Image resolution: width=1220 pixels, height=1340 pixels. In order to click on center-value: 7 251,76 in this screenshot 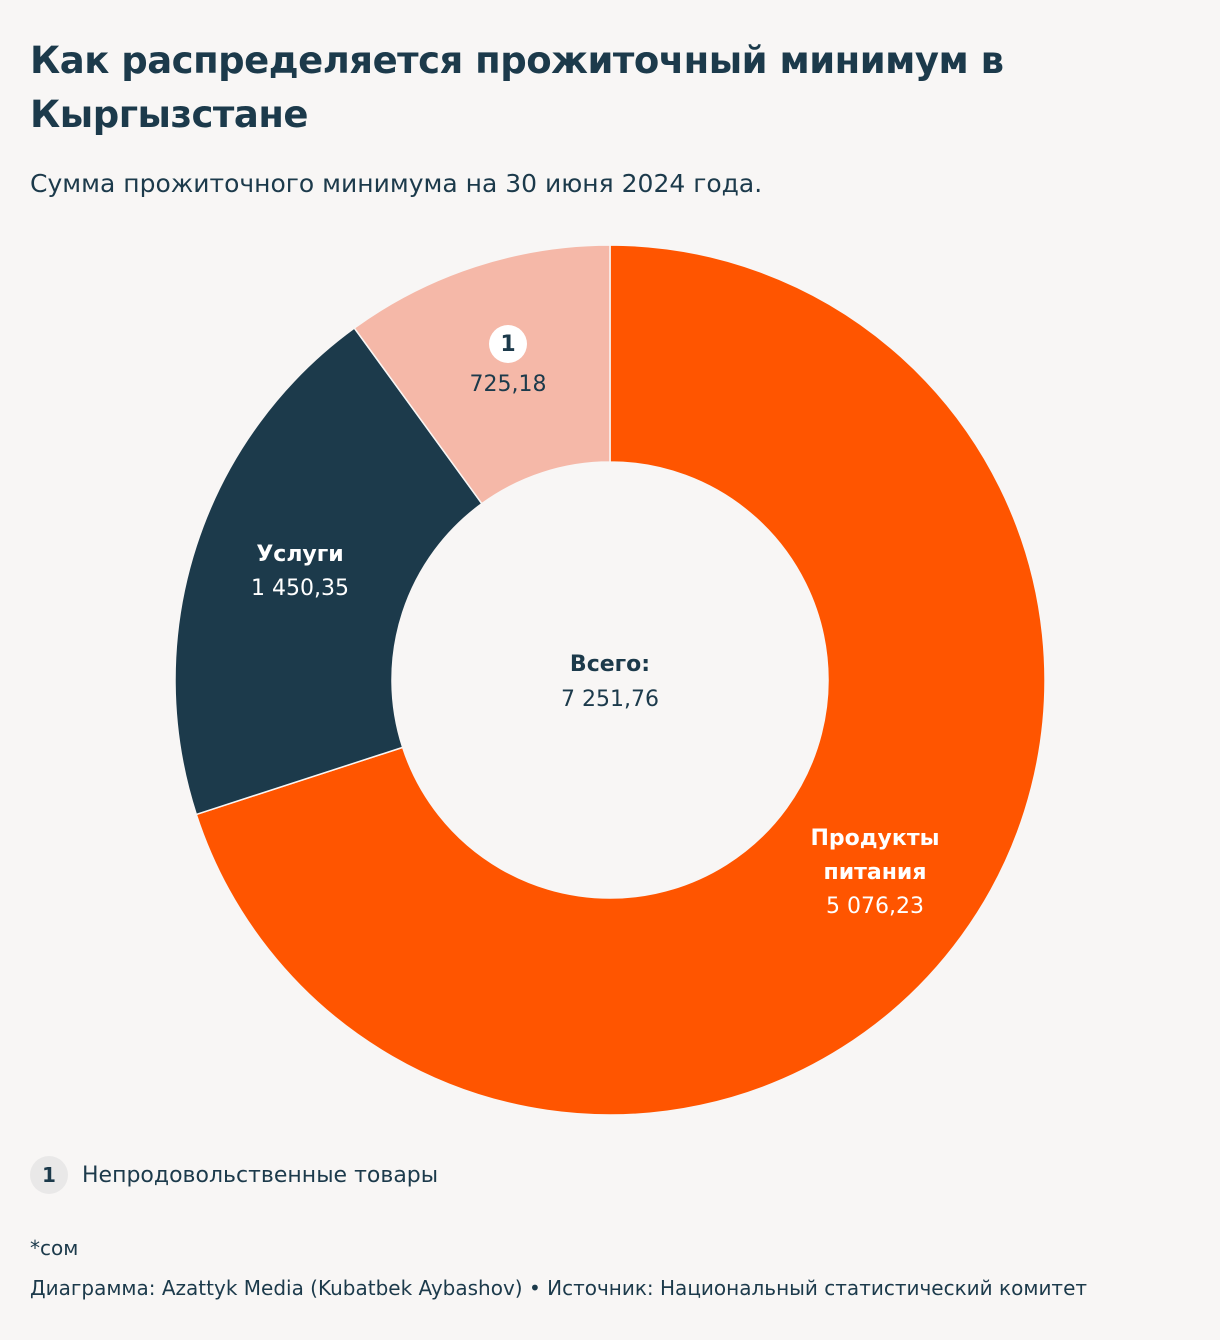, I will do `click(610, 699)`.